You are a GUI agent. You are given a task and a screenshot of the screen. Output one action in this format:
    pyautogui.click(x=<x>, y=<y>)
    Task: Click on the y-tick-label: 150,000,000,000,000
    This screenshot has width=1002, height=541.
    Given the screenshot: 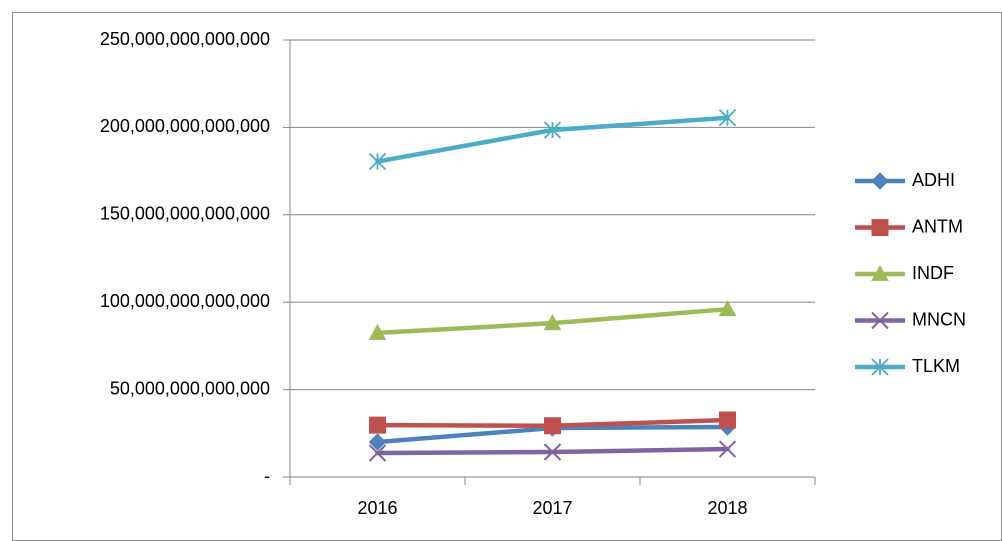 What is the action you would take?
    pyautogui.click(x=185, y=214)
    